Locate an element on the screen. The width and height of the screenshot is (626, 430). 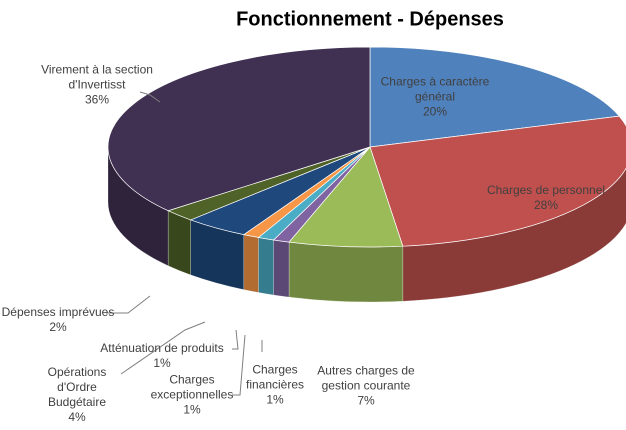
category-label: Virement à la section d'Invertisst is located at coordinates (97, 77).